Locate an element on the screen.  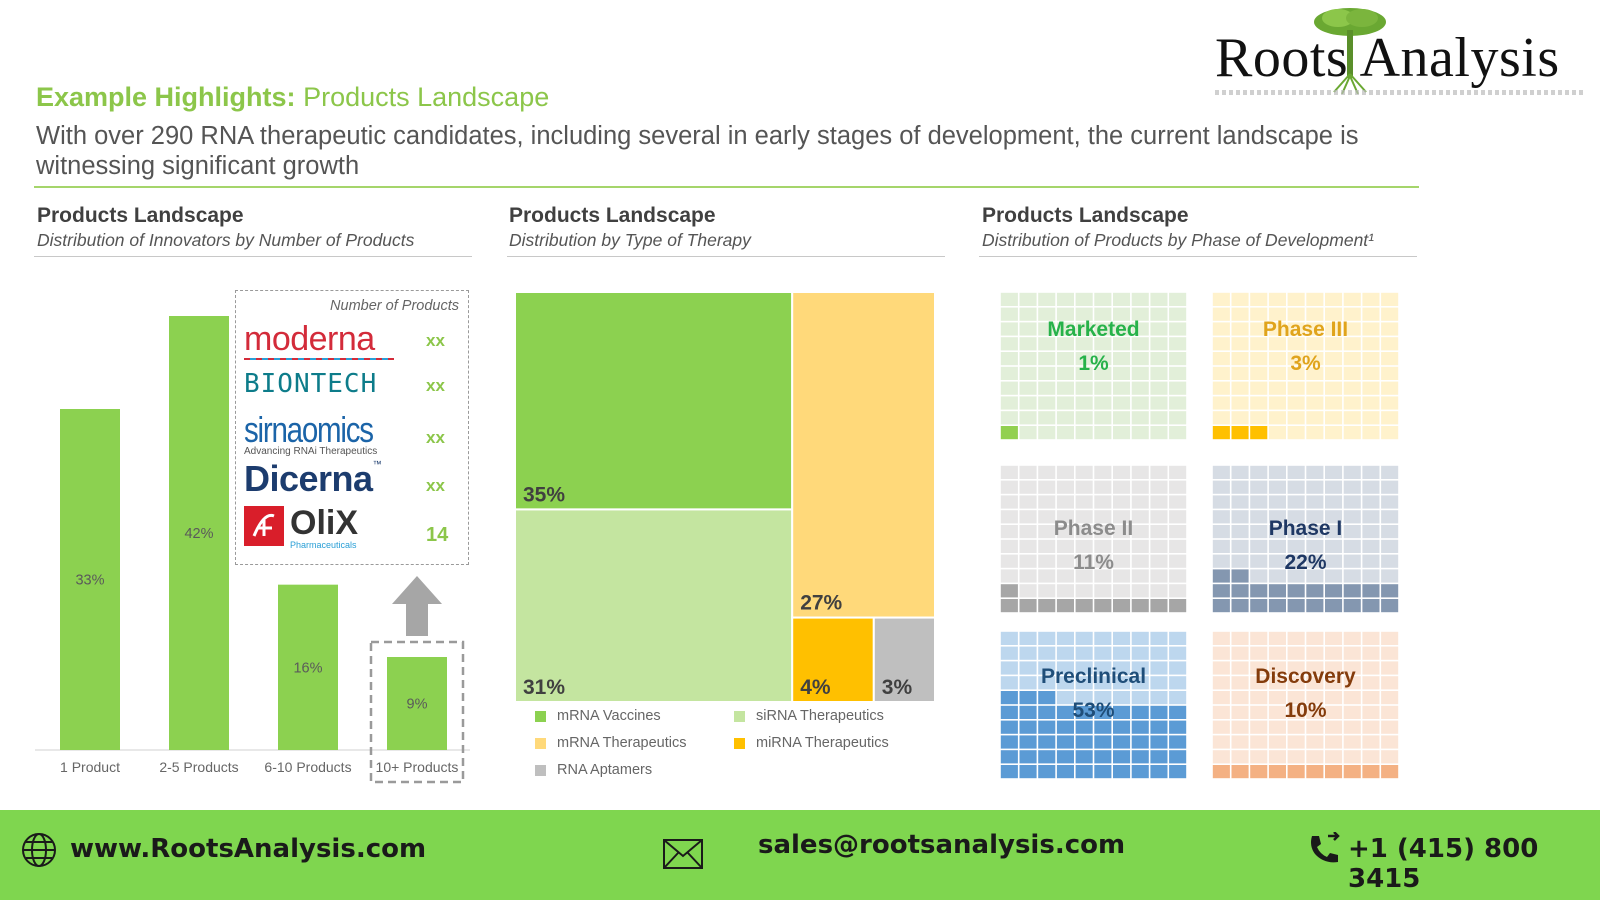
phone-number: +1 (415) 800 3415 is located at coordinates (1443, 864).